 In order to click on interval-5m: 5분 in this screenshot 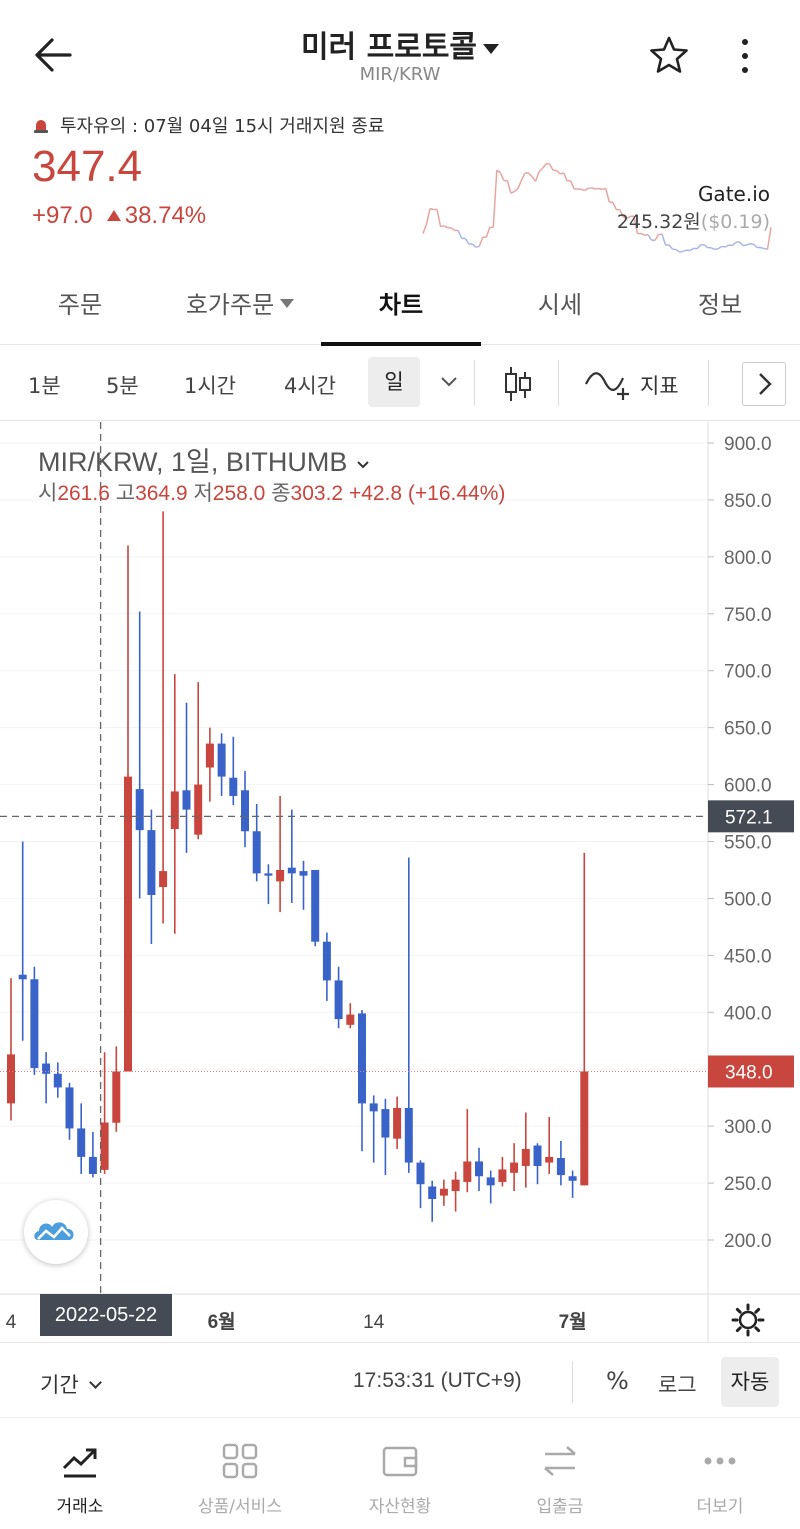, I will do `click(122, 386)`.